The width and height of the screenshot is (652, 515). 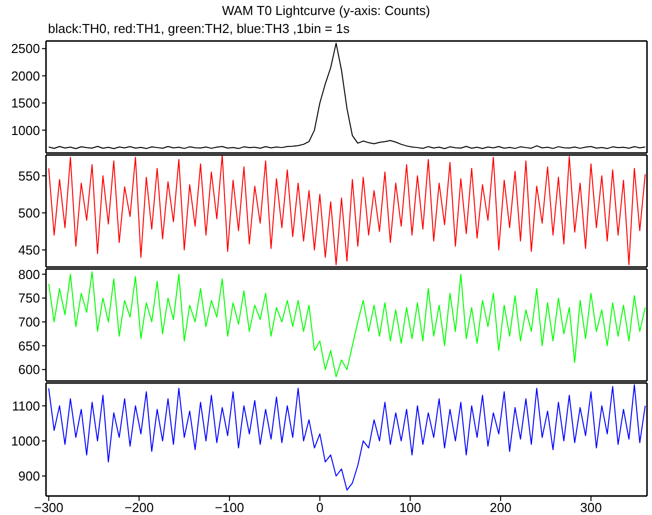 What do you see at coordinates (199, 28) in the screenshot?
I see `chart-subtitle: black:TH0, red:TH1, green:TH2, blue:TH3 ,1bin = 1s` at bounding box center [199, 28].